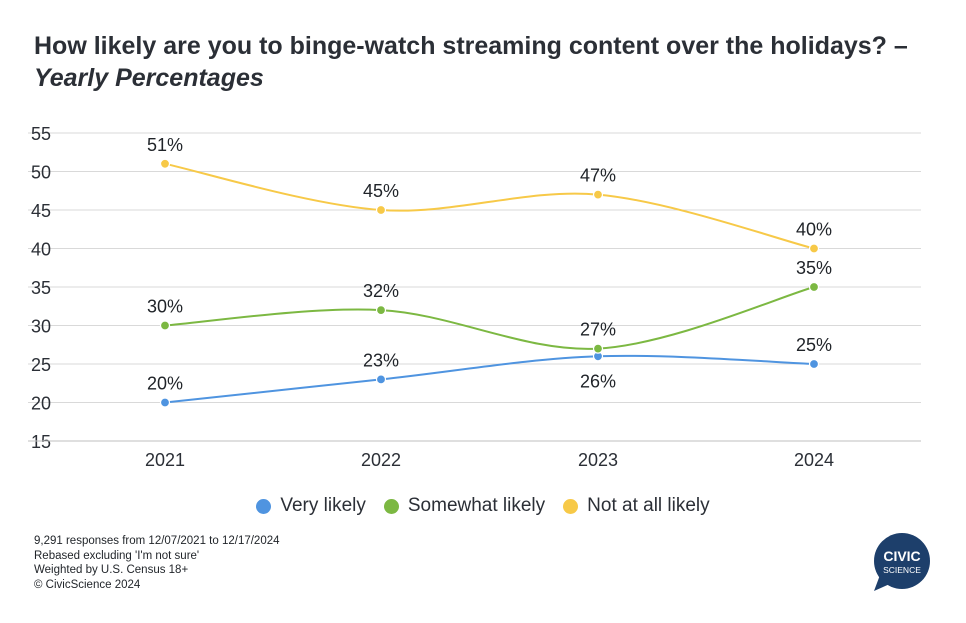  What do you see at coordinates (598, 330) in the screenshot?
I see `data-label-somewhat-likely-2023: 27%` at bounding box center [598, 330].